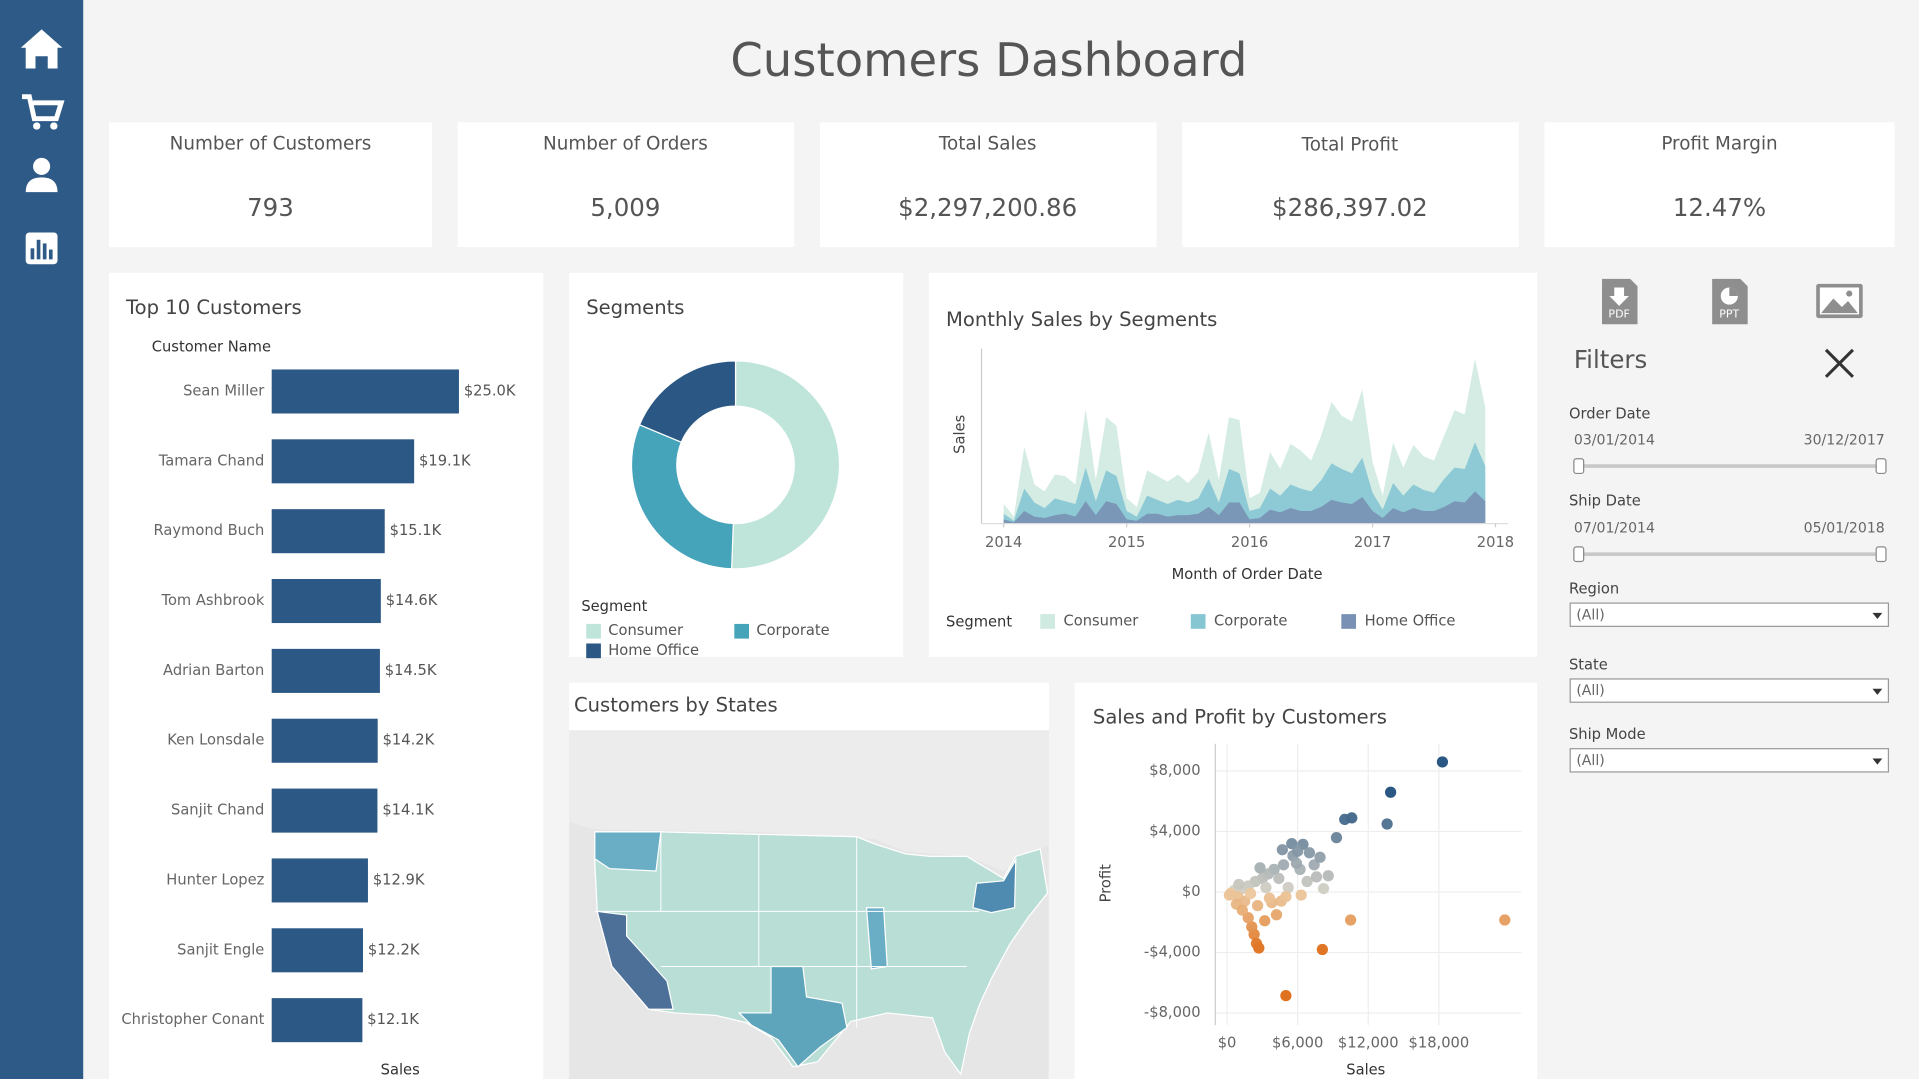 This screenshot has width=1919, height=1079. I want to click on kpi-label: Number of Orders, so click(625, 143).